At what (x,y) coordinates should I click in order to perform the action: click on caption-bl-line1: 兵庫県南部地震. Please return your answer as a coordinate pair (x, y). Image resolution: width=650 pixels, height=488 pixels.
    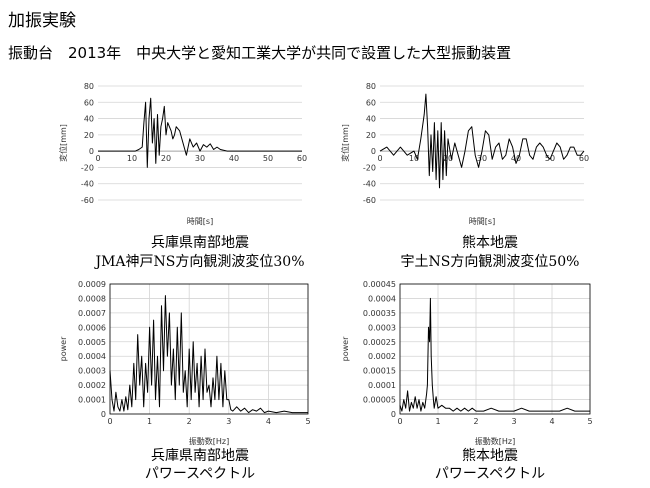
    Looking at the image, I should click on (200, 456).